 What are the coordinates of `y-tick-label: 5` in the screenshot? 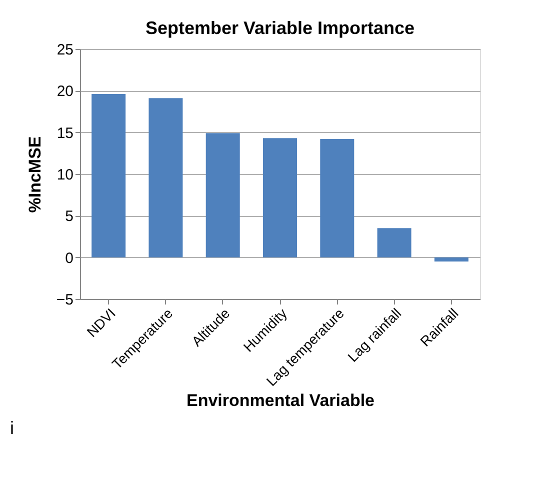 It's located at (69, 217).